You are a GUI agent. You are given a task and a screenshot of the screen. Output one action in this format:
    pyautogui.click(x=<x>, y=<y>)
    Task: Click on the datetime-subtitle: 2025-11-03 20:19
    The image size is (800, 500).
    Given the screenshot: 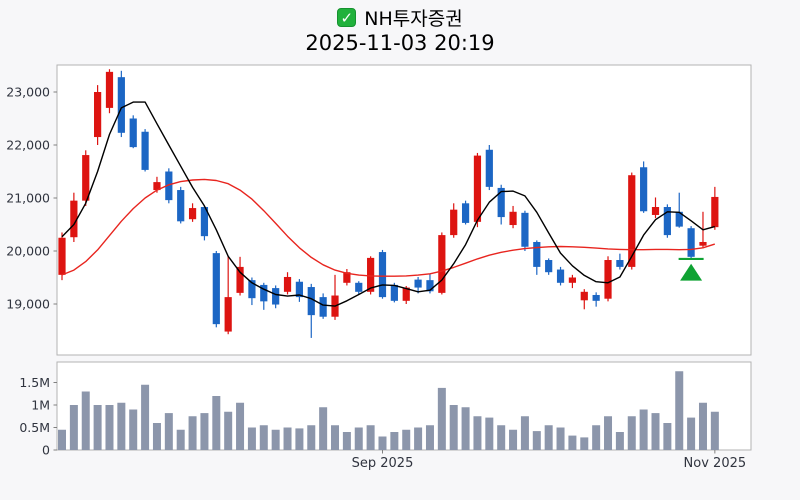 What is the action you would take?
    pyautogui.click(x=400, y=43)
    